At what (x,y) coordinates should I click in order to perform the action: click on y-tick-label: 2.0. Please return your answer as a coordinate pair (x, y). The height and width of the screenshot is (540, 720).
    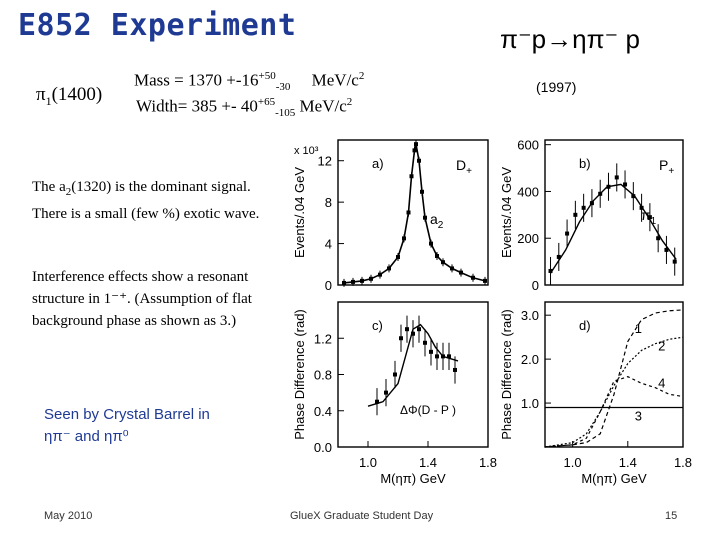
    Looking at the image, I should click on (530, 359).